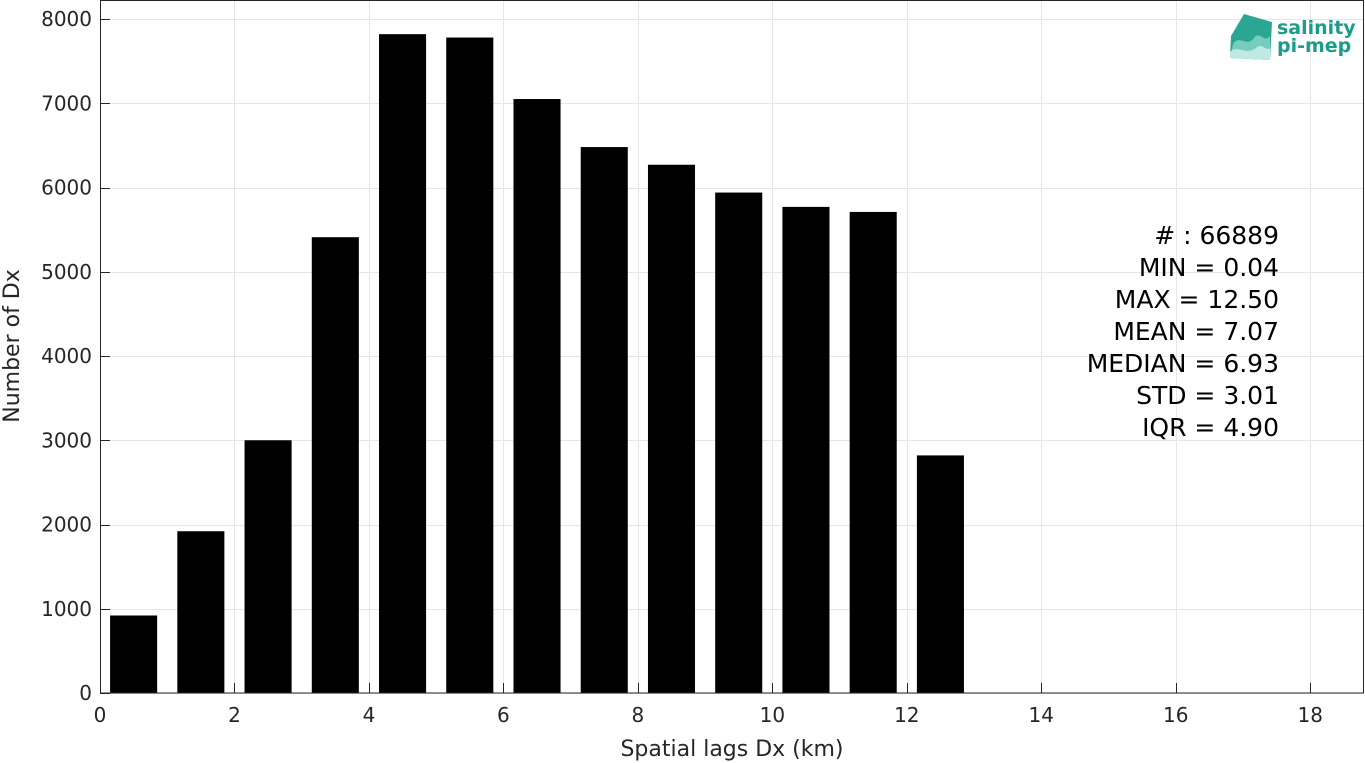  Describe the element at coordinates (1314, 46) in the screenshot. I see `logo-text-pi-mep: pi-mep` at that location.